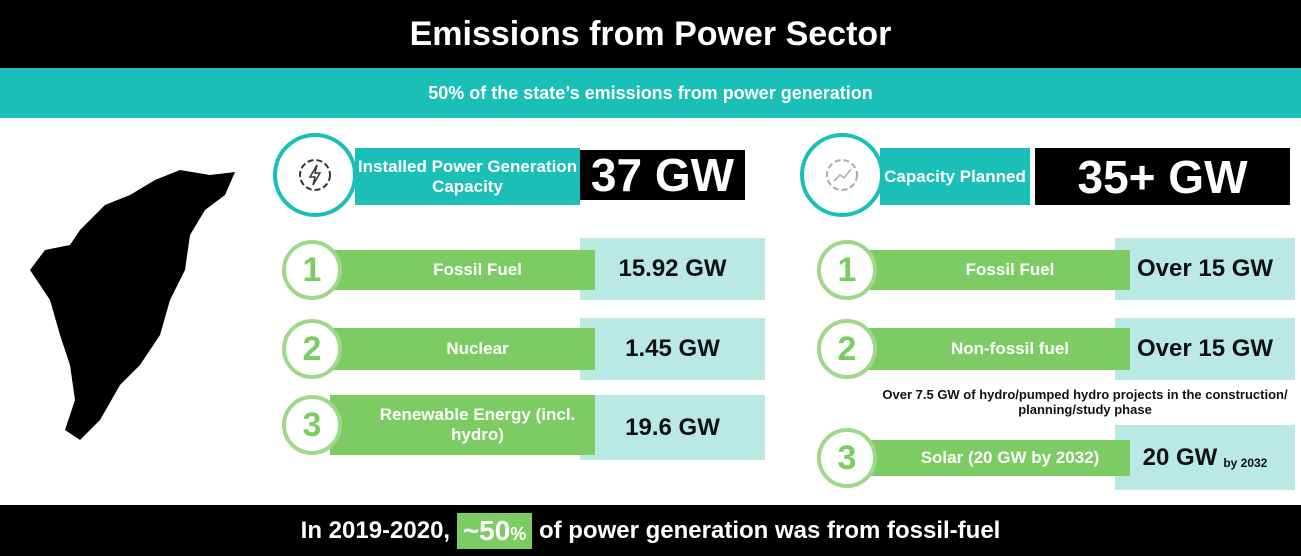  I want to click on value-suffix: by 2032, so click(1245, 463).